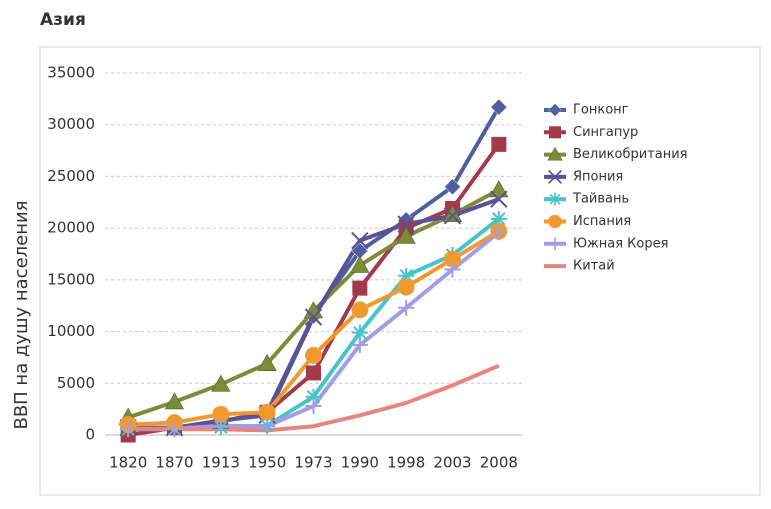 Image resolution: width=771 pixels, height=509 pixels. Describe the element at coordinates (71, 124) in the screenshot. I see `y-tick-label: 30000` at that location.